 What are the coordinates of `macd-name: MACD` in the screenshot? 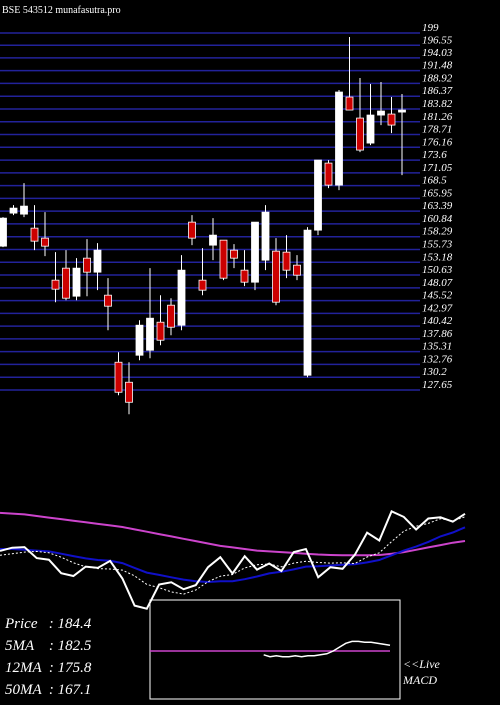 It's located at (419, 680).